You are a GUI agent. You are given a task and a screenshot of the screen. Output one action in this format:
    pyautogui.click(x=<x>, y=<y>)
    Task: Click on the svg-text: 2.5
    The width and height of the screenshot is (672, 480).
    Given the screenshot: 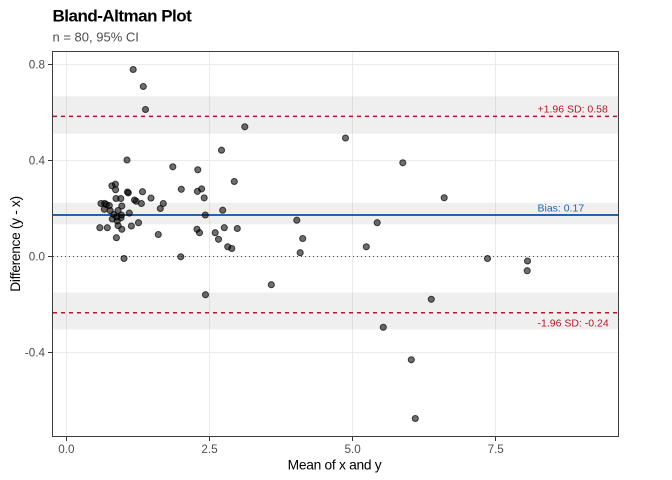 What is the action you would take?
    pyautogui.click(x=209, y=449)
    